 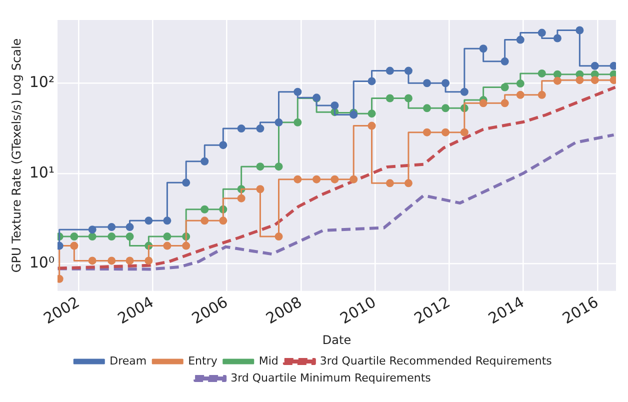 What do you see at coordinates (41, 82) in the screenshot?
I see `y-tick-label: 10²` at bounding box center [41, 82].